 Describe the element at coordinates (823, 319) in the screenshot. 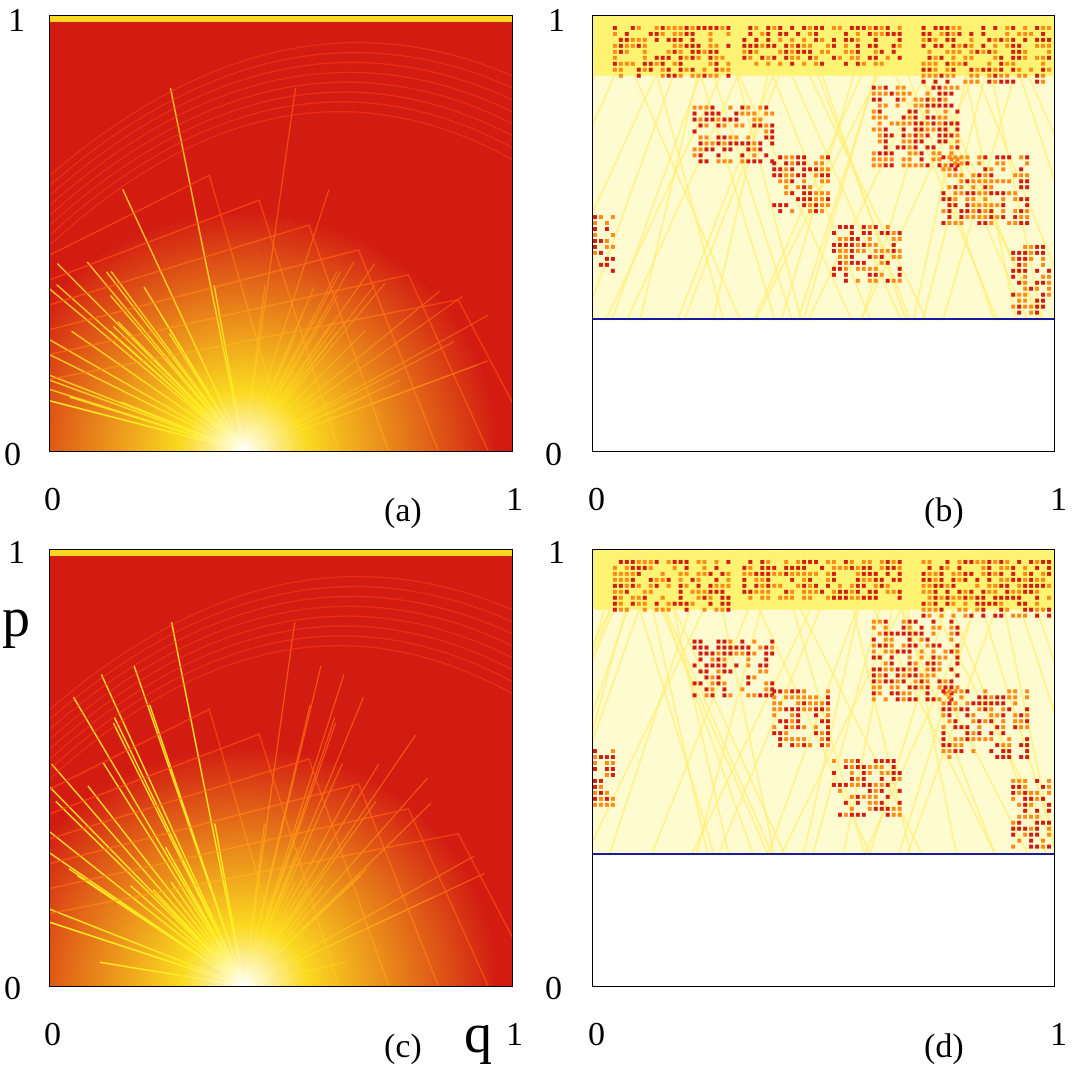

I see `panel-b-cutoff-line` at that location.